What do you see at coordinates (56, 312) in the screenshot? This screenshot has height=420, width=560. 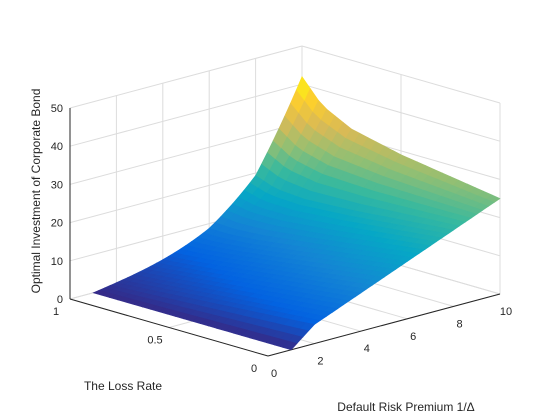 I see `y-tick-label: 1` at bounding box center [56, 312].